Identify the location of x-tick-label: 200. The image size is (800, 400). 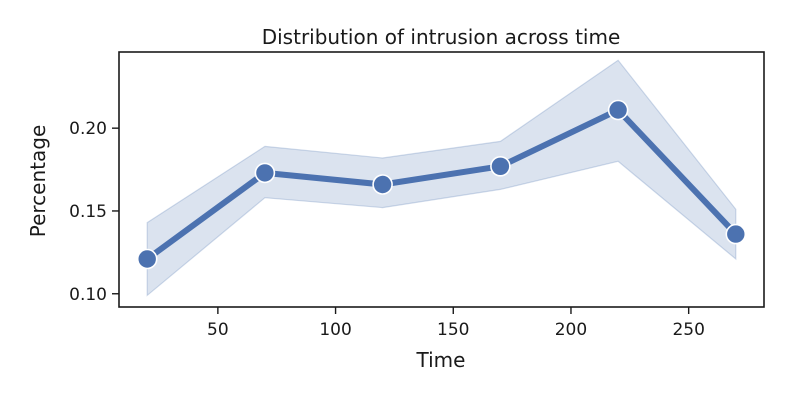
(571, 330).